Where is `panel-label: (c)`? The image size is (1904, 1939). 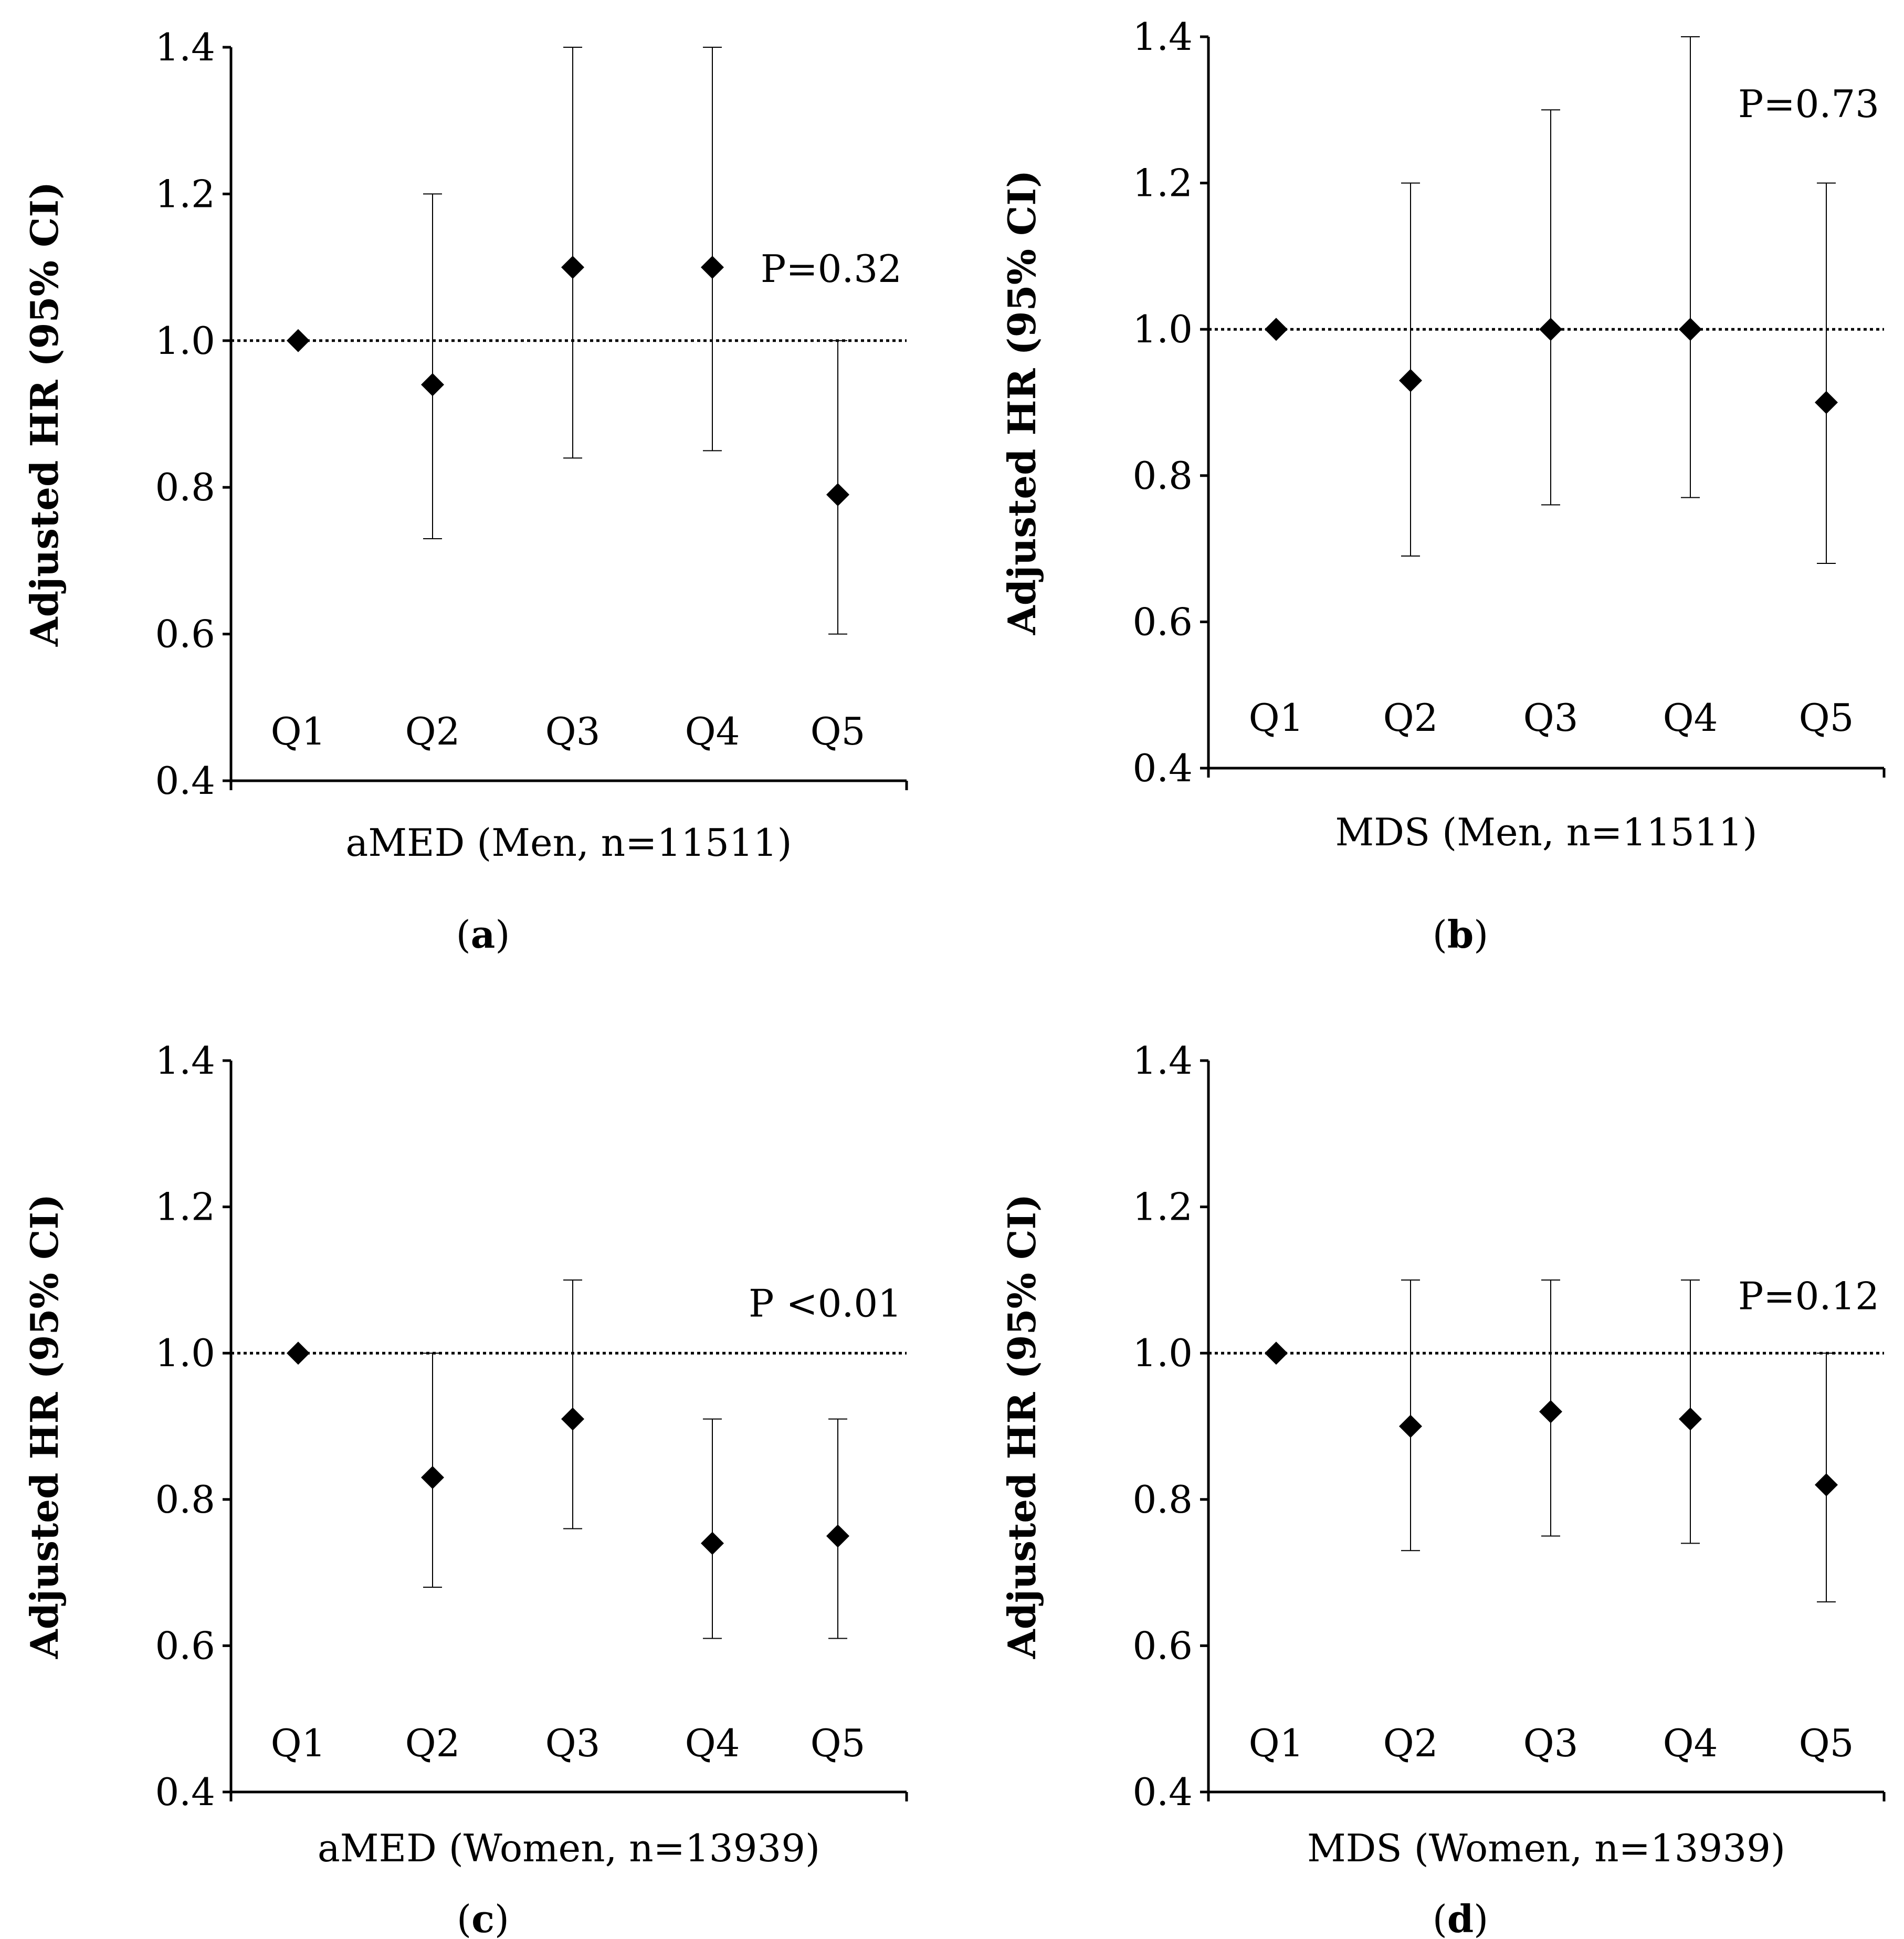 panel-label: (c) is located at coordinates (483, 1918).